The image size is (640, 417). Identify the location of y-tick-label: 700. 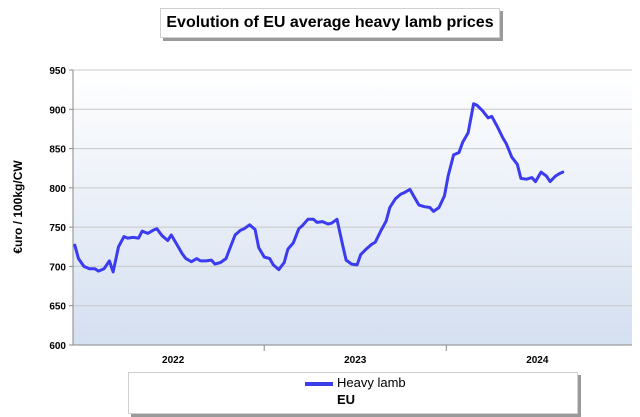
(57, 267).